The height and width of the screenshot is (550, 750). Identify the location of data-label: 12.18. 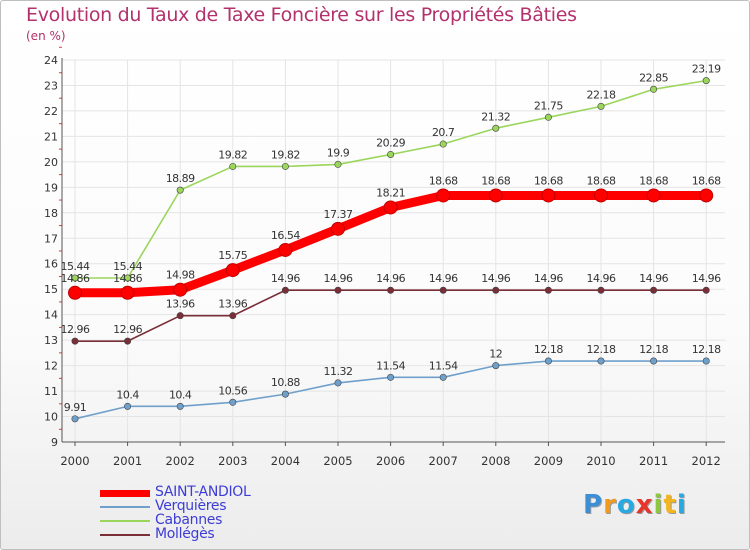
(601, 349).